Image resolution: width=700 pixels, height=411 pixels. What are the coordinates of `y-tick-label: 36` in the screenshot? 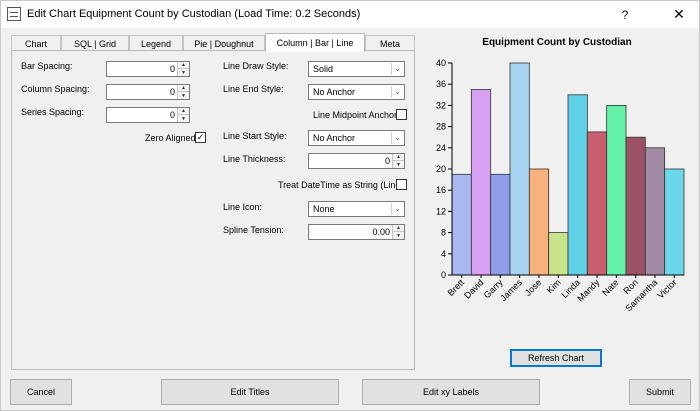 It's located at (441, 84).